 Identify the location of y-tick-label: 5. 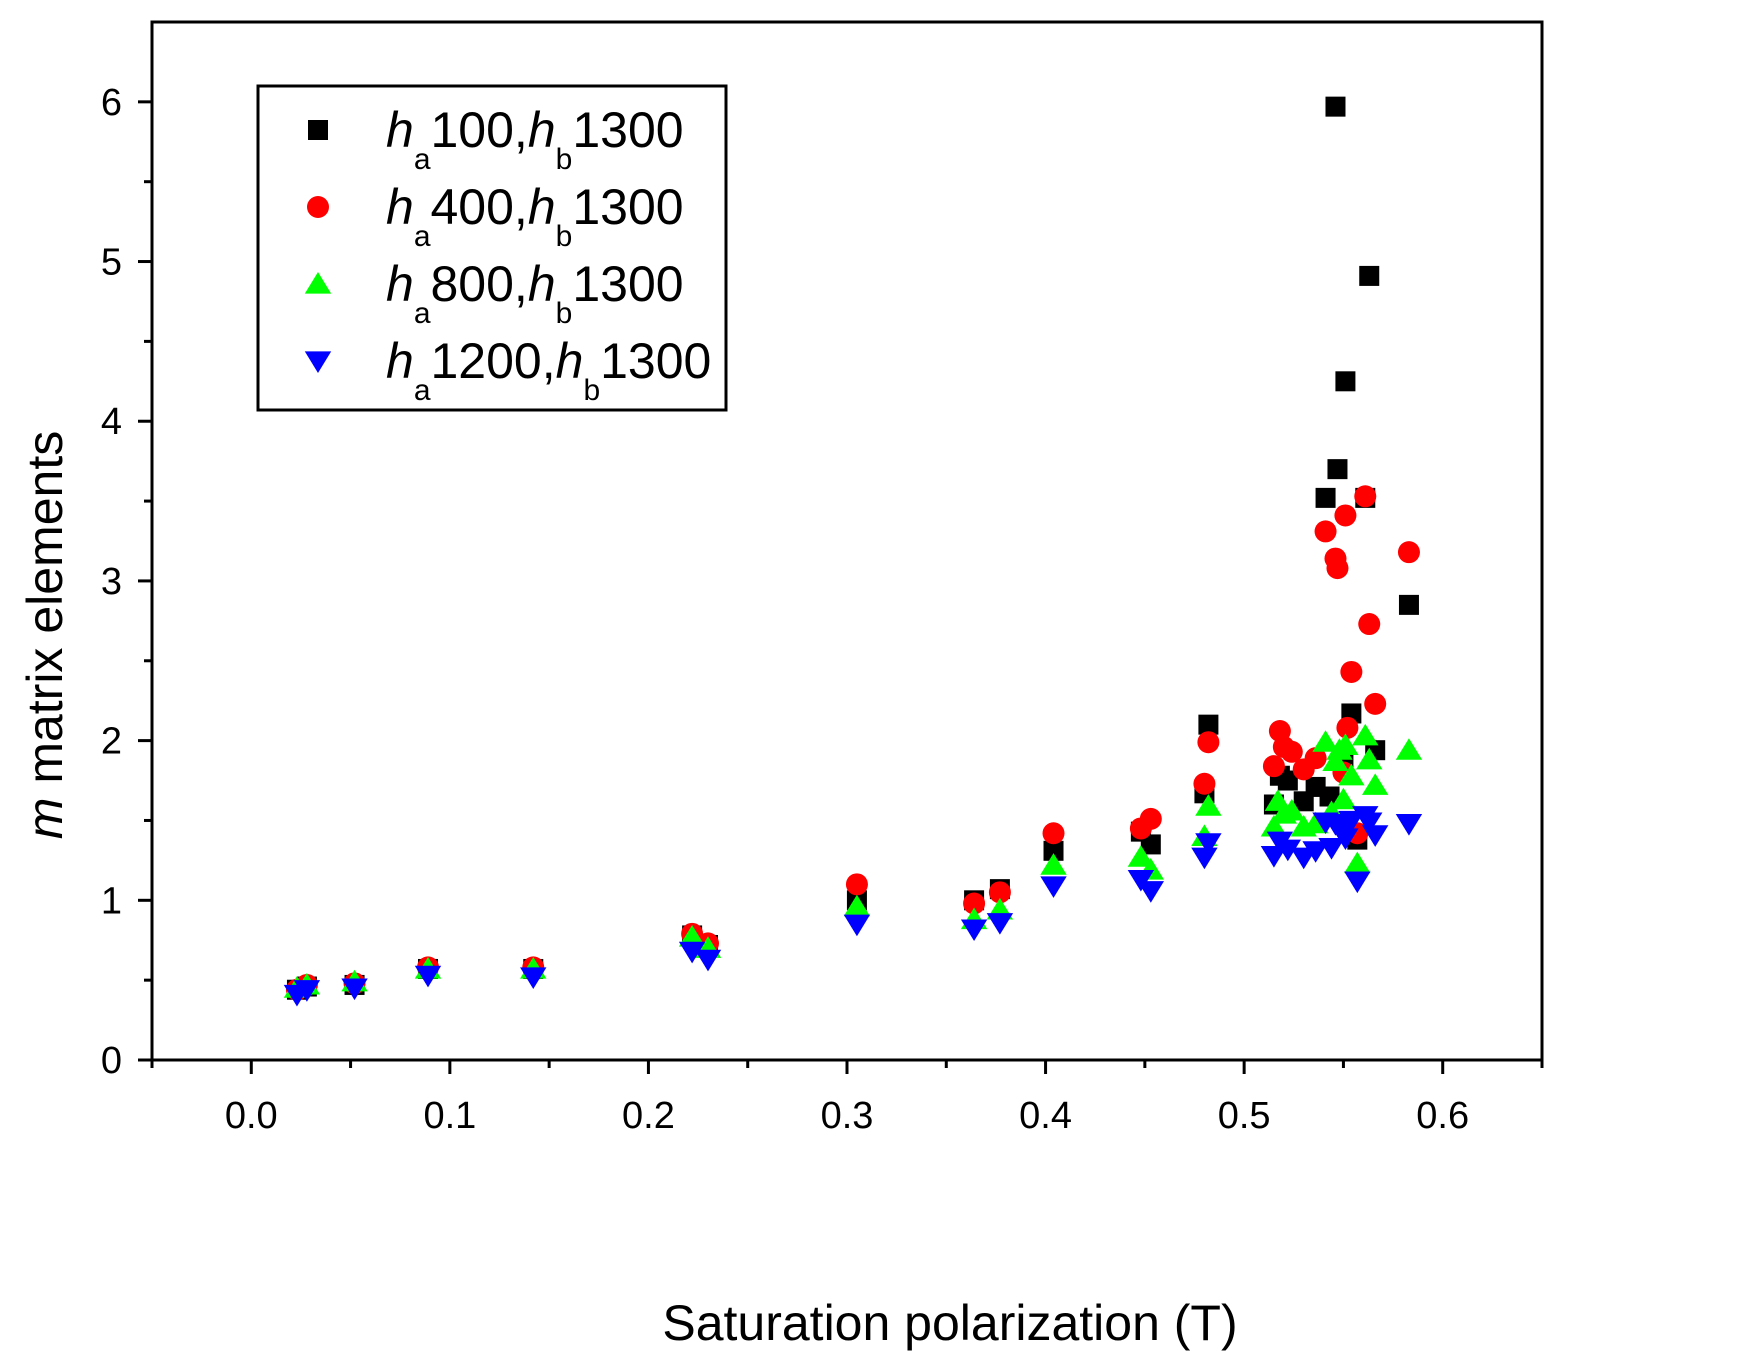
(111, 263).